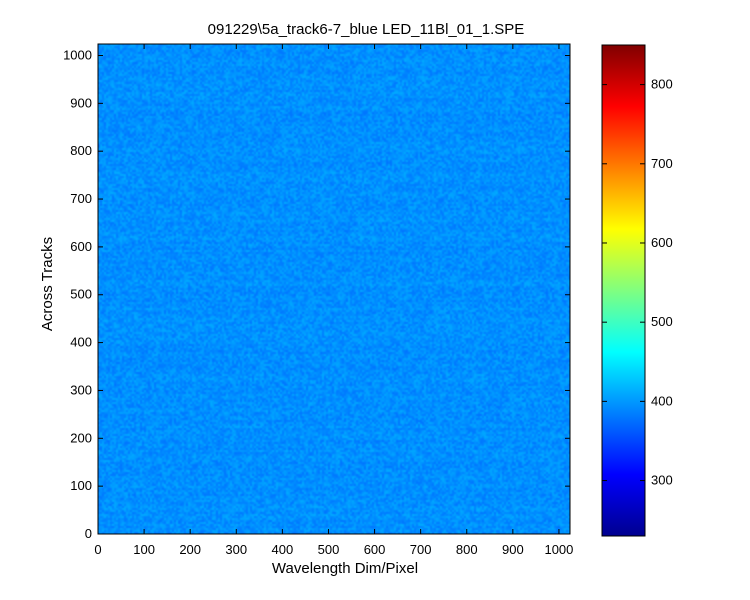 The image size is (750, 600). What do you see at coordinates (662, 242) in the screenshot?
I see `colorbar-tick-label: 600` at bounding box center [662, 242].